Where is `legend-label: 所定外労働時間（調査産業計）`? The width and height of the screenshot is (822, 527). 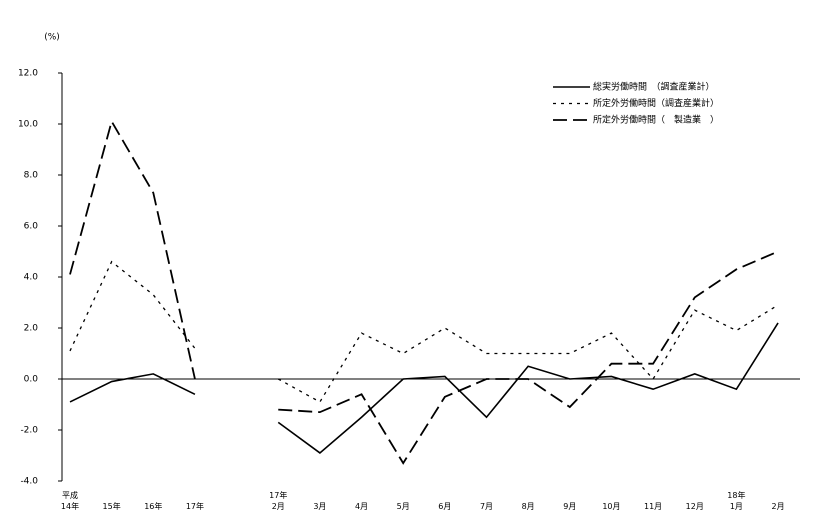 legend-label: 所定外労働時間（調査産業計） is located at coordinates (656, 103).